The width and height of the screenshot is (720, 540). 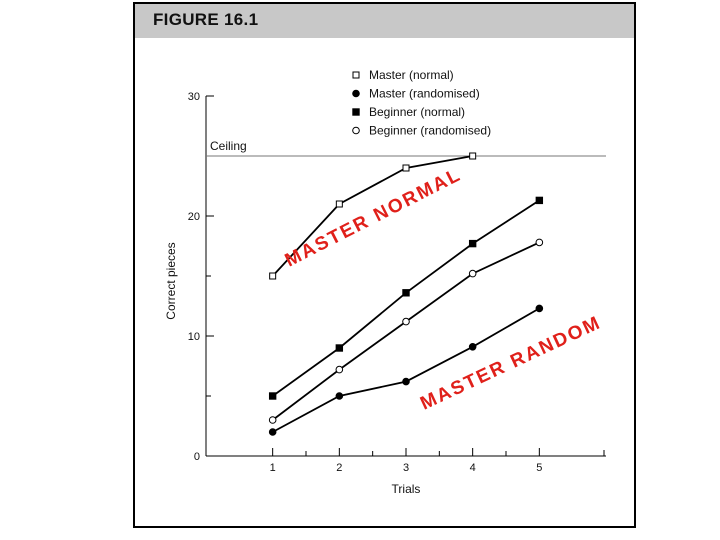 I want to click on legend-label: Master (normal), so click(x=411, y=75).